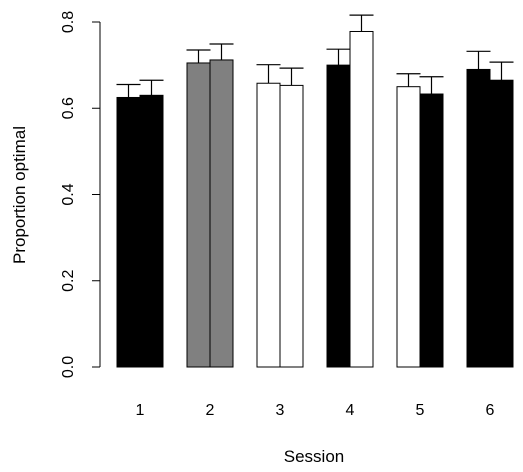 This screenshot has width=523, height=472. I want to click on x-tick-label: 2, so click(210, 410).